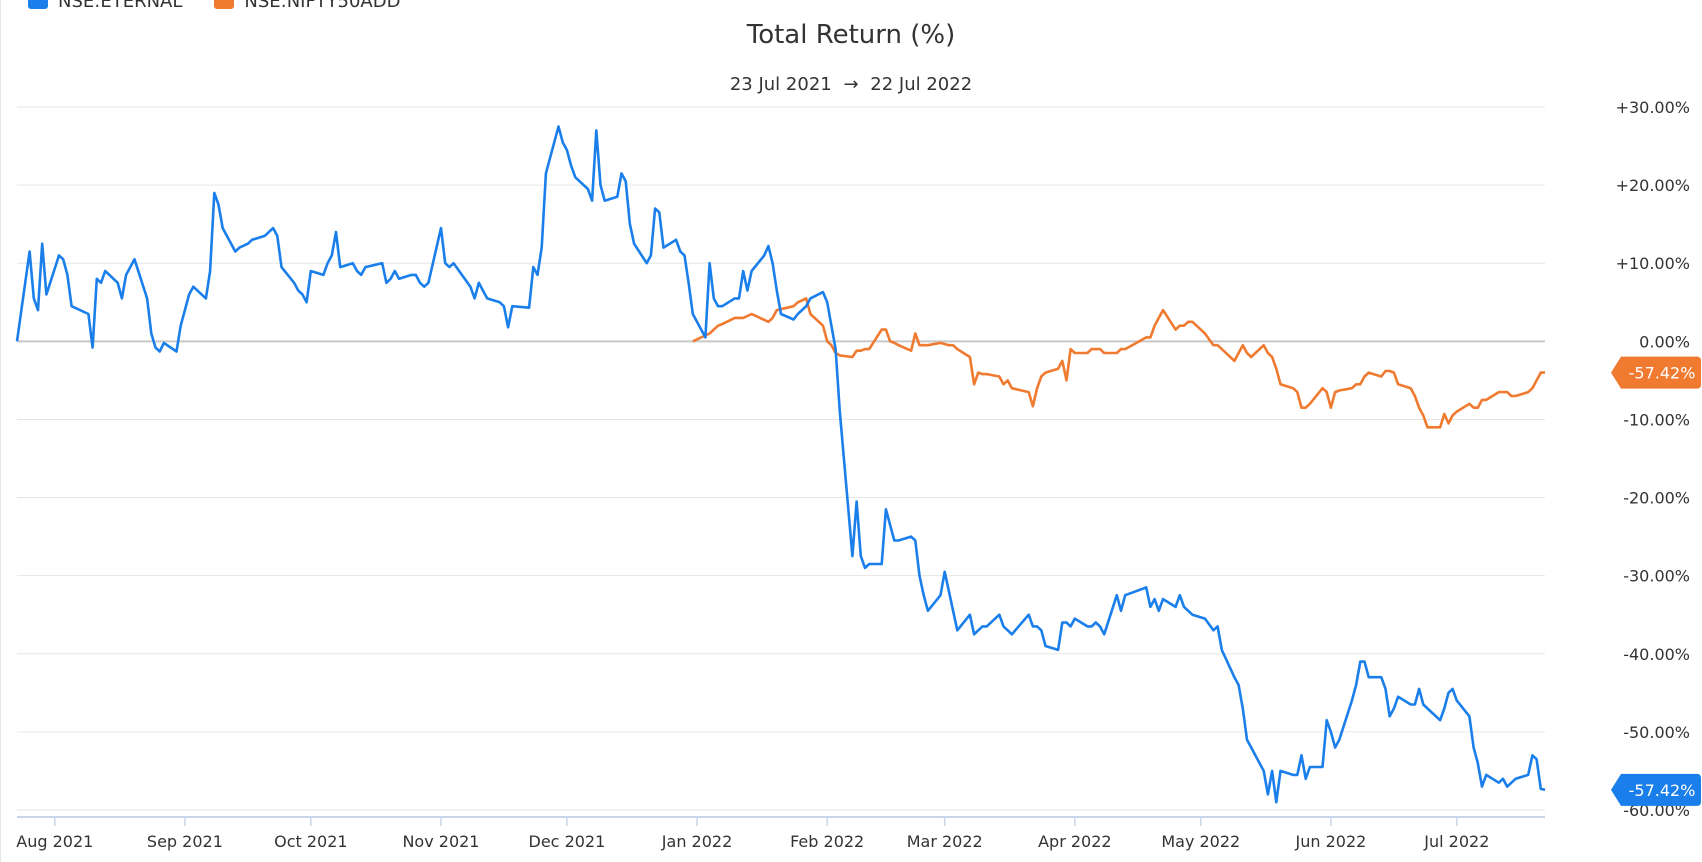  What do you see at coordinates (1331, 841) in the screenshot?
I see `x-tick-label: Jun 2022` at bounding box center [1331, 841].